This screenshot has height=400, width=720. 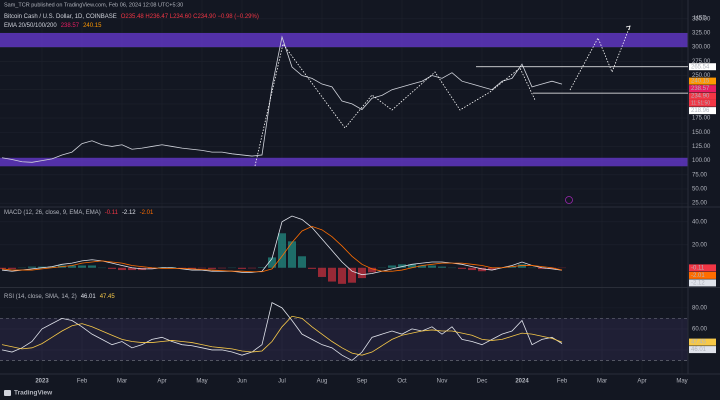 I want to click on currency-label: USD, so click(x=700, y=19).